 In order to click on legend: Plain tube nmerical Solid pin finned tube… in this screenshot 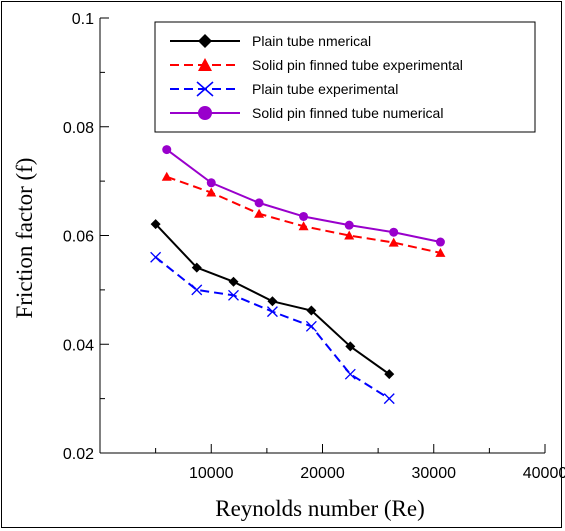, I will do `click(345, 77)`.